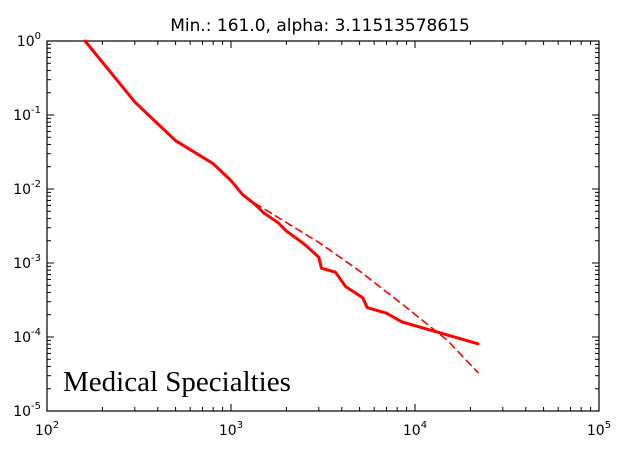 The width and height of the screenshot is (636, 454). Describe the element at coordinates (231, 429) in the screenshot. I see `x-tick-label: 10³` at that location.